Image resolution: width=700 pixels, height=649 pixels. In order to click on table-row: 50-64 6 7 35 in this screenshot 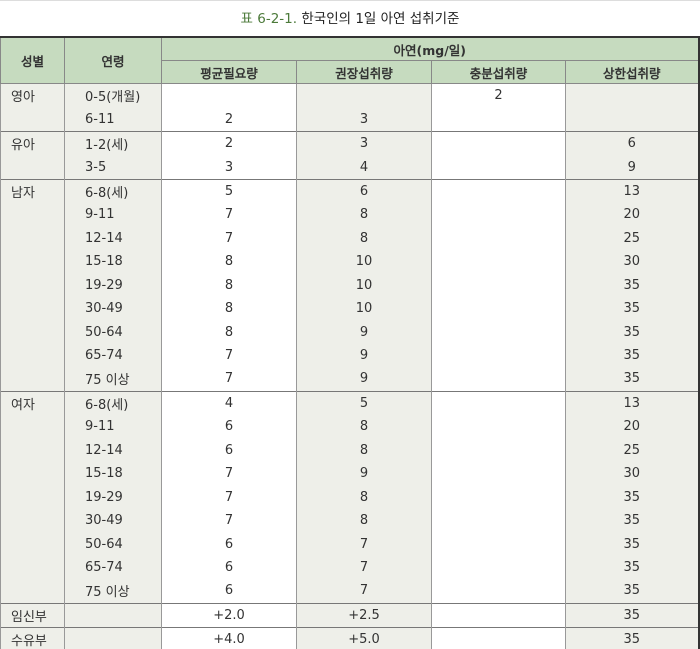, I will do `click(350, 544)`.